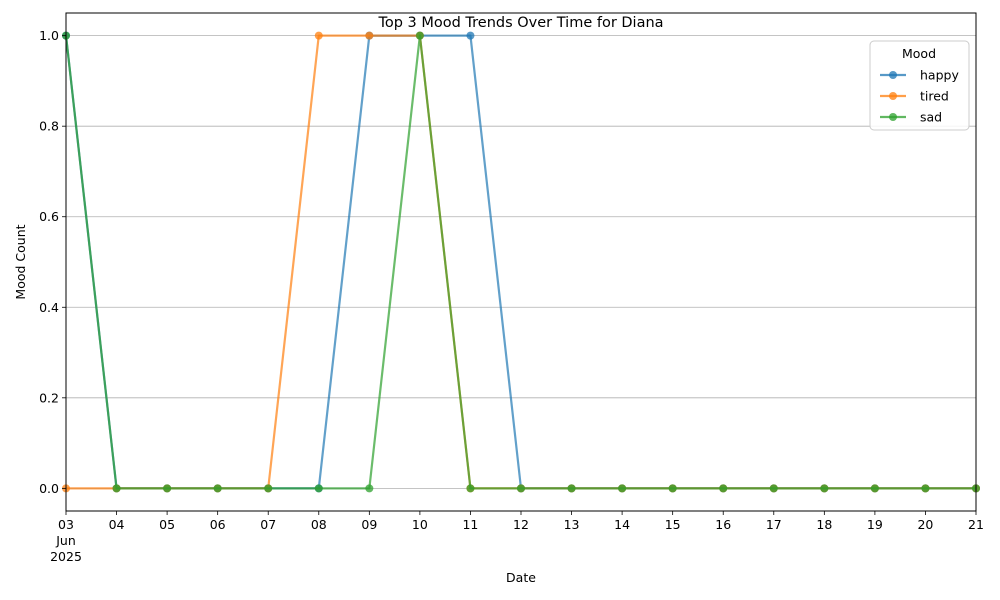 The height and width of the screenshot is (600, 1000). What do you see at coordinates (49, 216) in the screenshot?
I see `y-tick-label: 0.6` at bounding box center [49, 216].